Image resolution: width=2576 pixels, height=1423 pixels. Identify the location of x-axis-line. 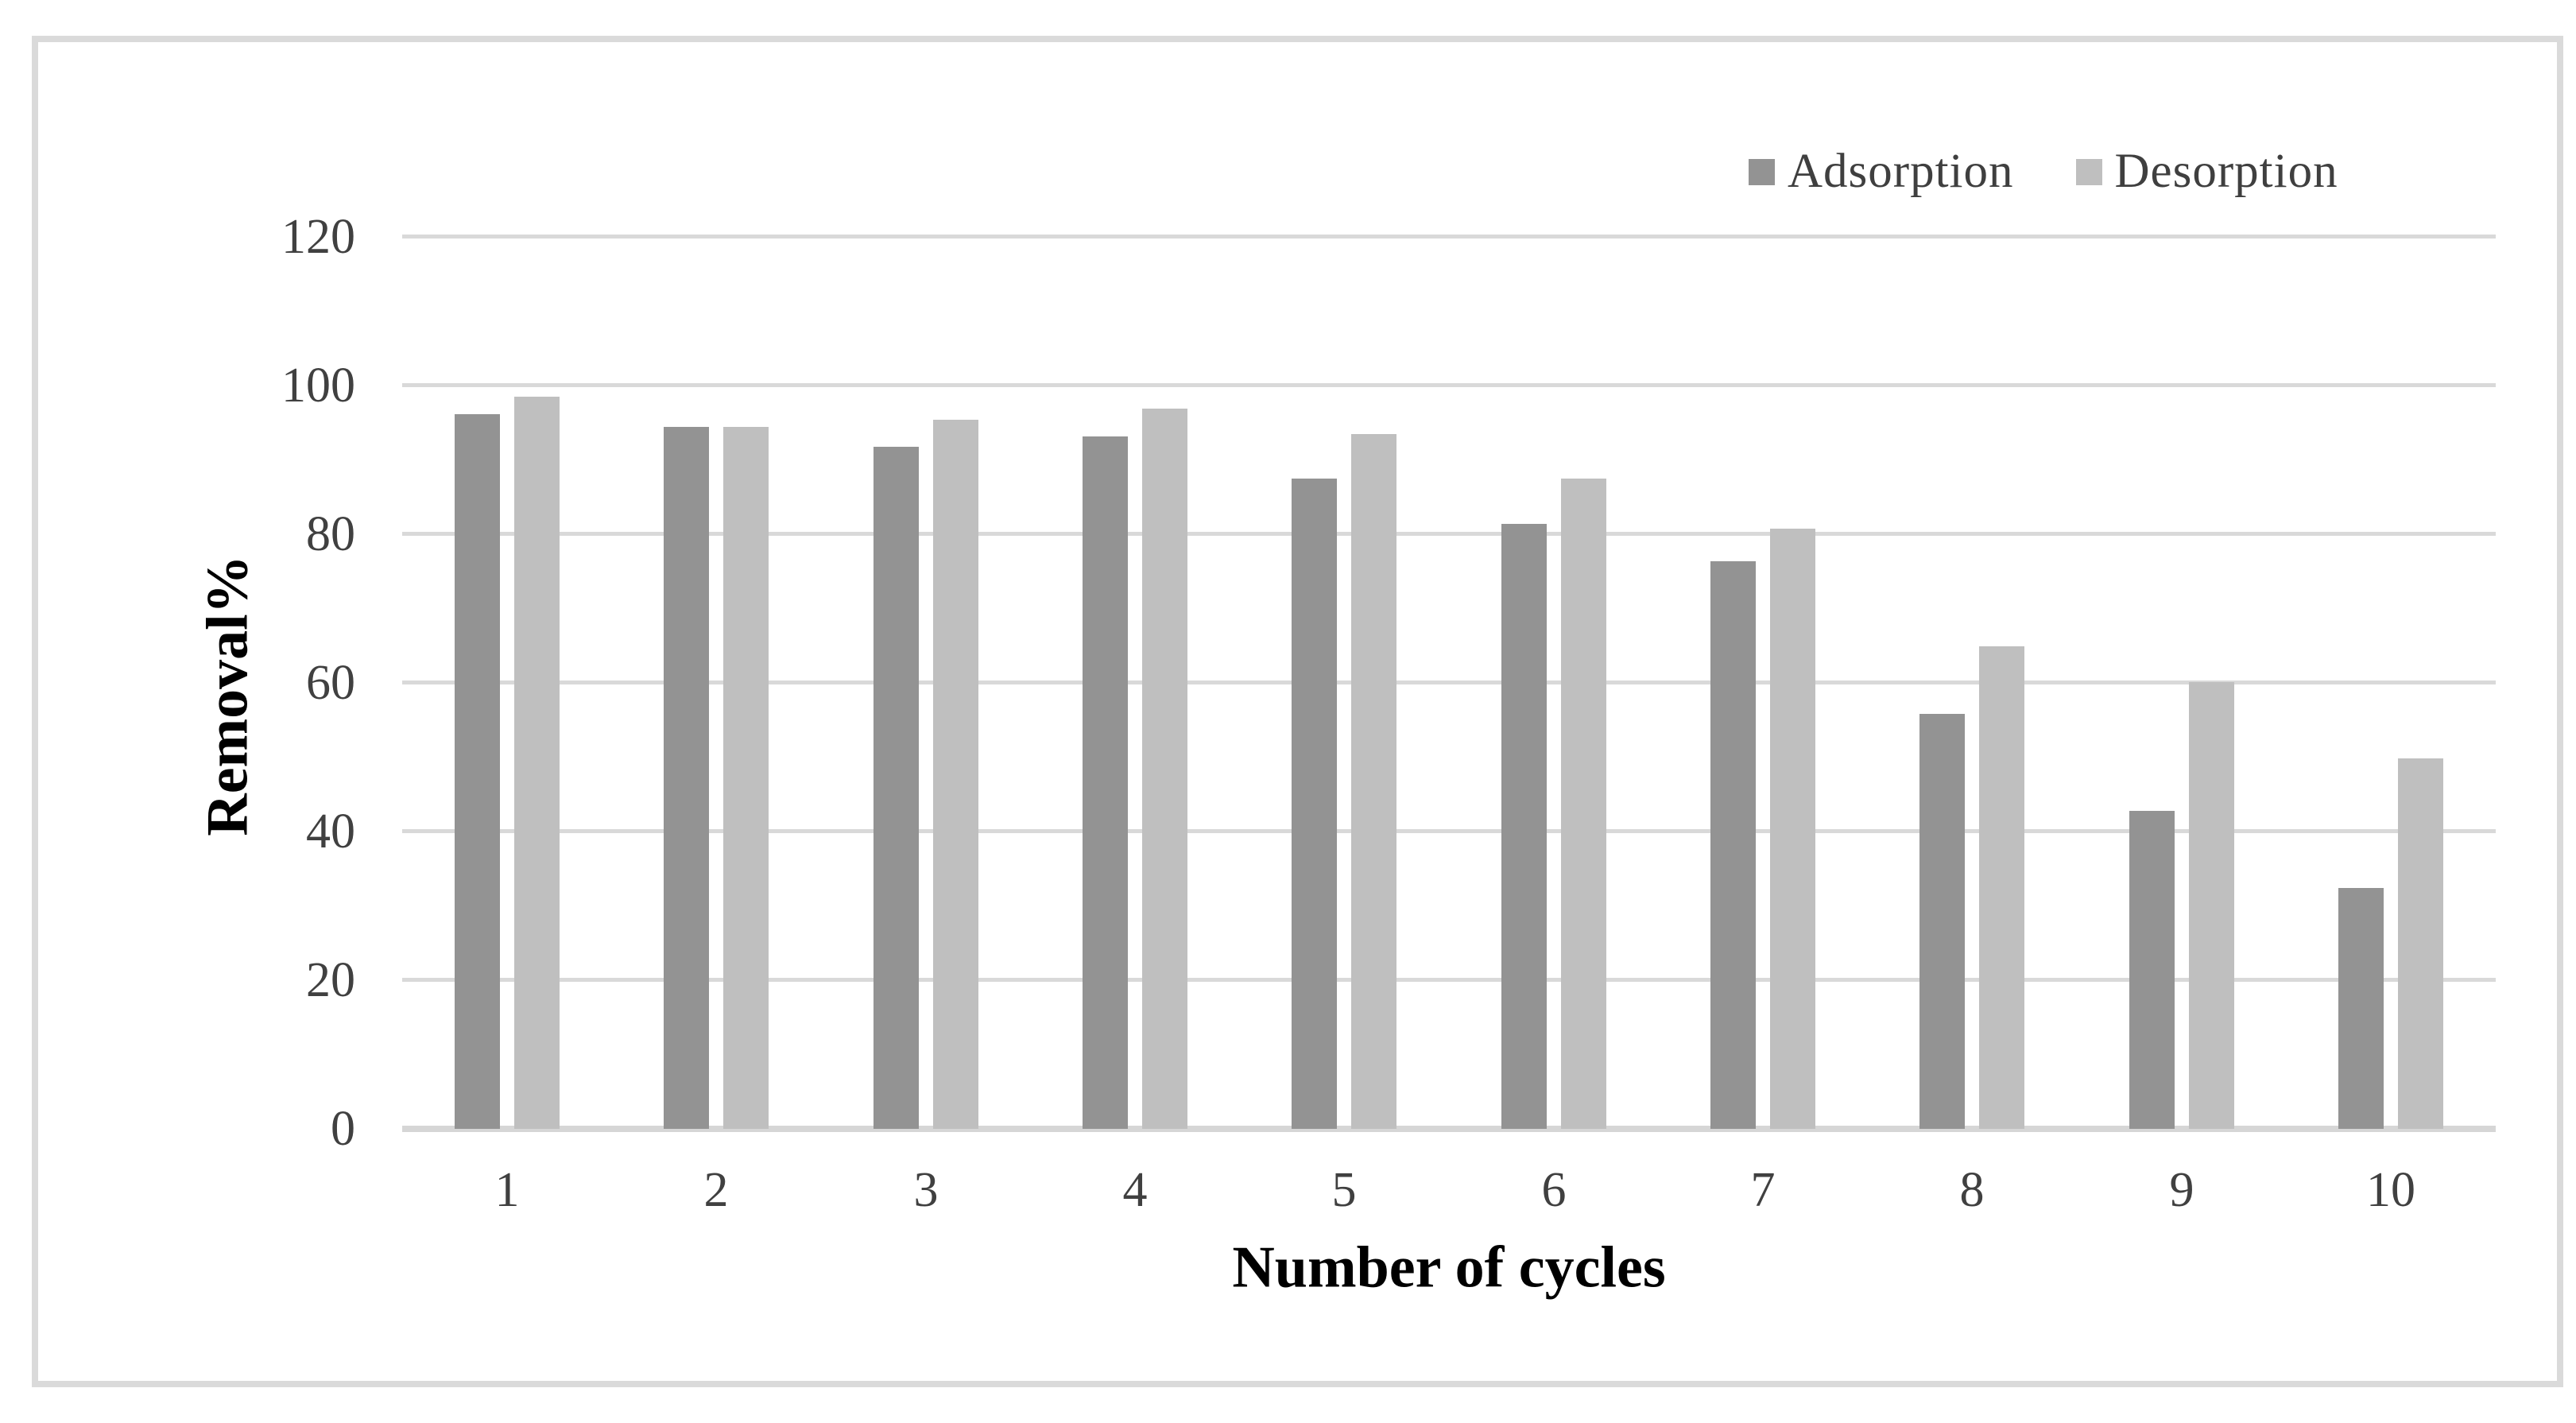
(1449, 1129).